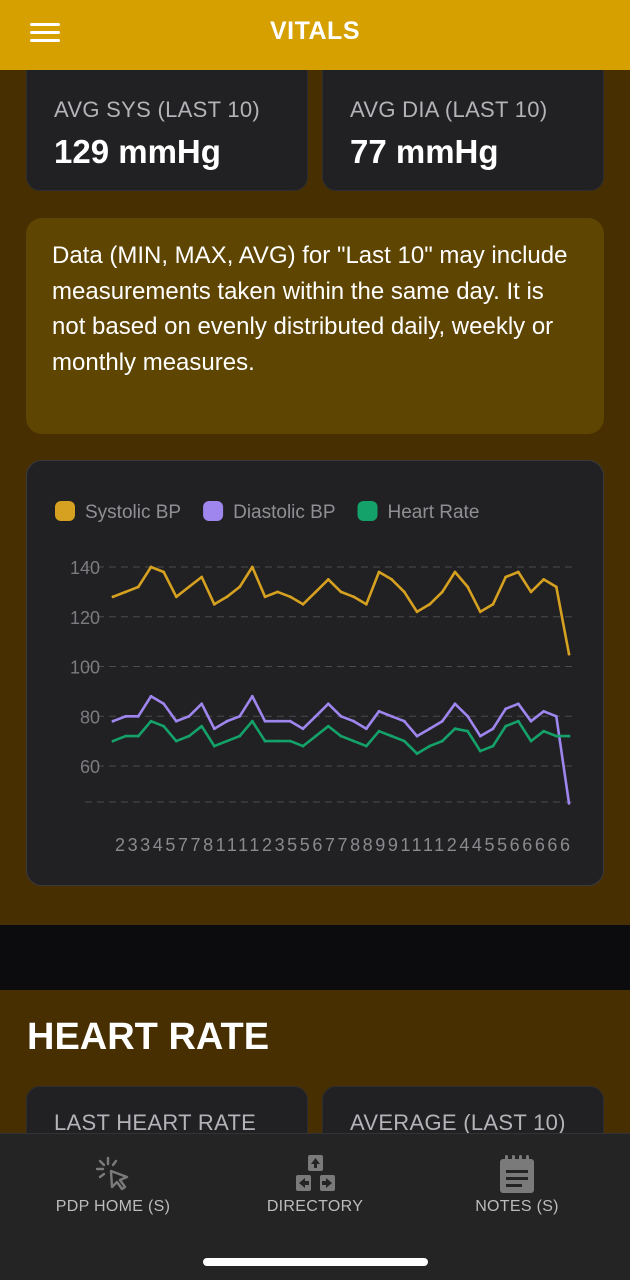  What do you see at coordinates (148, 1037) in the screenshot?
I see `heart-rate-title: HEART RATE` at bounding box center [148, 1037].